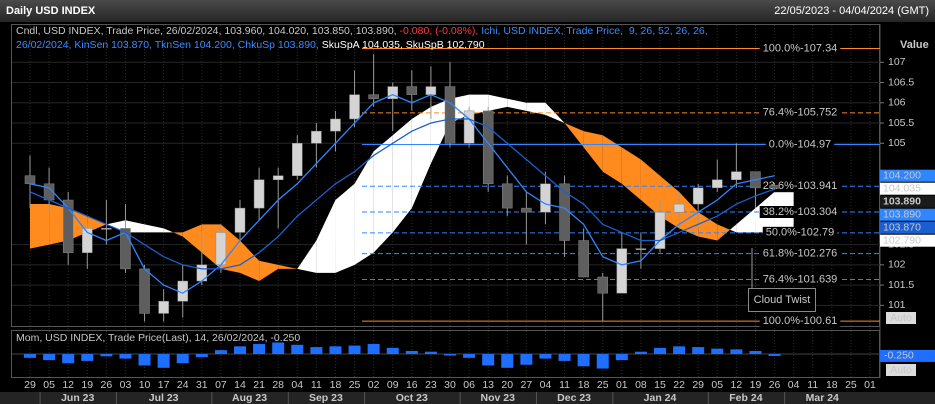  Describe the element at coordinates (164, 398) in the screenshot. I see `month-label: Jul 23` at that location.